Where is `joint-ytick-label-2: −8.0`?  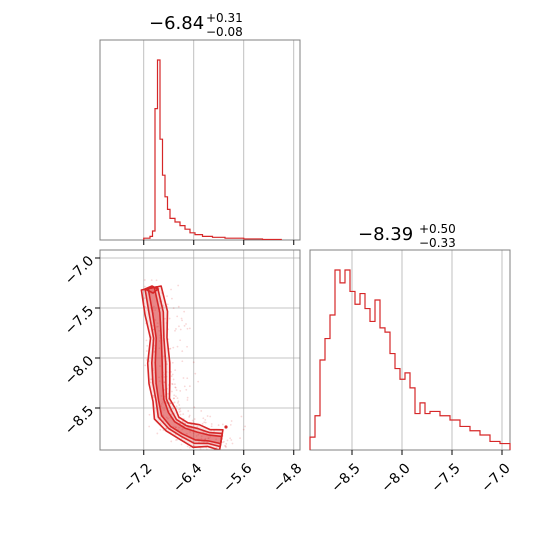 joint-ytick-label-2: −8.0 is located at coordinates (79, 370).